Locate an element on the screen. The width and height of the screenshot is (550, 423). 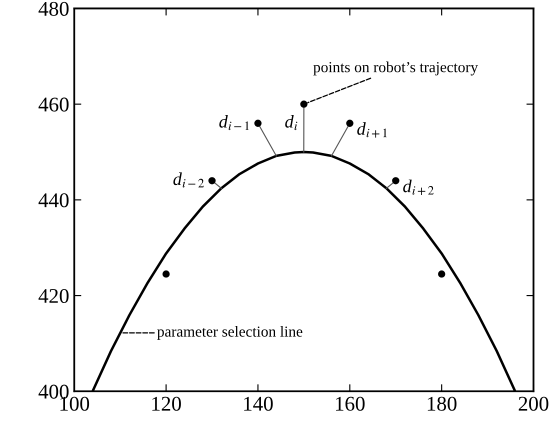
x-tick-label: 100 is located at coordinates (75, 403).